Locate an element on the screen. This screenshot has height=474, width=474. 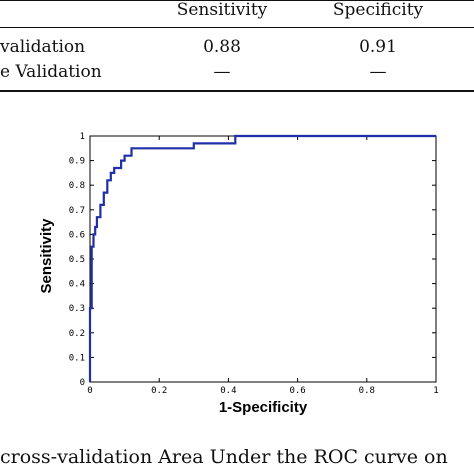
y-tick-label: 0 is located at coordinates (82, 383).